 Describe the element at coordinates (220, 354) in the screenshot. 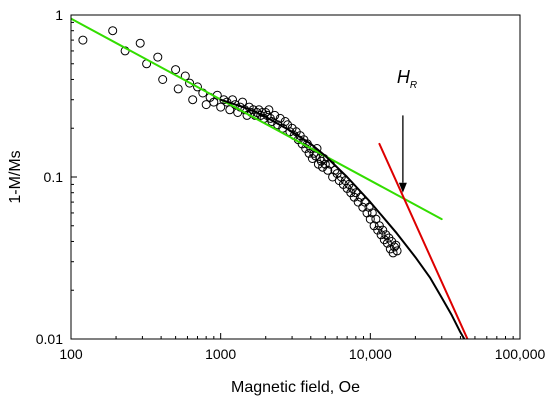

I see `x-tick-label: 1000` at that location.